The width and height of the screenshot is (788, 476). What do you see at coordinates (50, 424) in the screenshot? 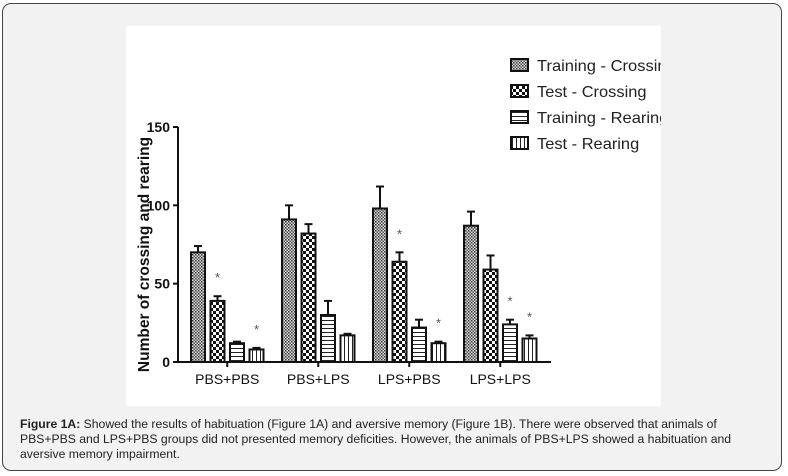
I see `caption-label: Figure 1A:` at bounding box center [50, 424].